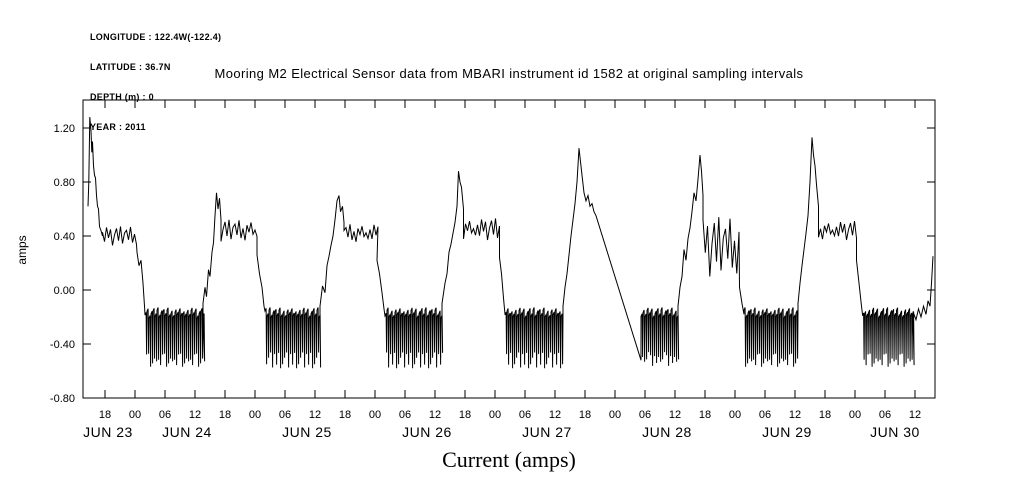 Image resolution: width=1009 pixels, height=504 pixels. What do you see at coordinates (307, 432) in the screenshot?
I see `date-label: JUN 25` at bounding box center [307, 432].